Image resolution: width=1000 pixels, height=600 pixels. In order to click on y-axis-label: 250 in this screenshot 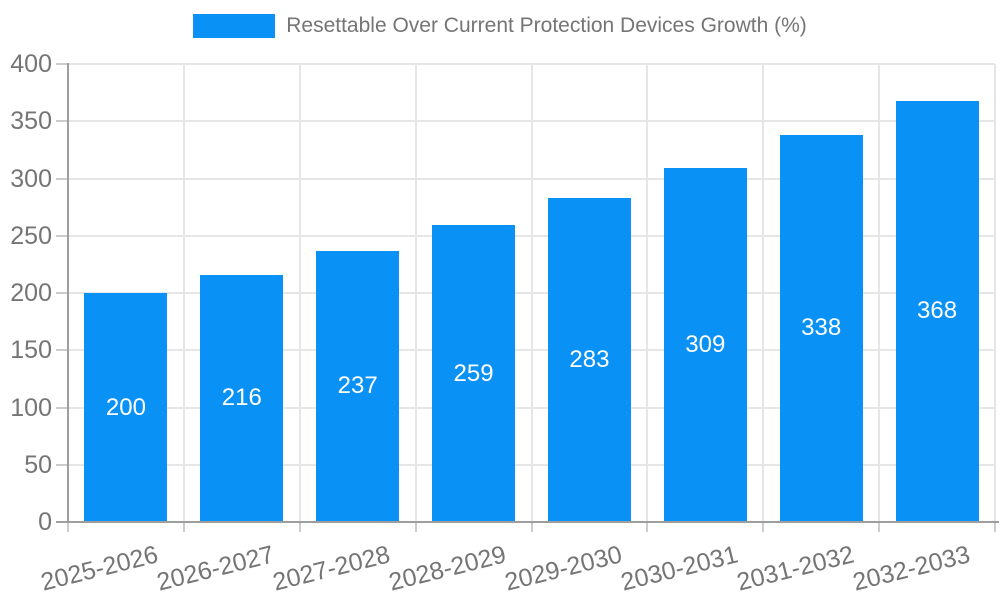, I will do `click(31, 235)`.